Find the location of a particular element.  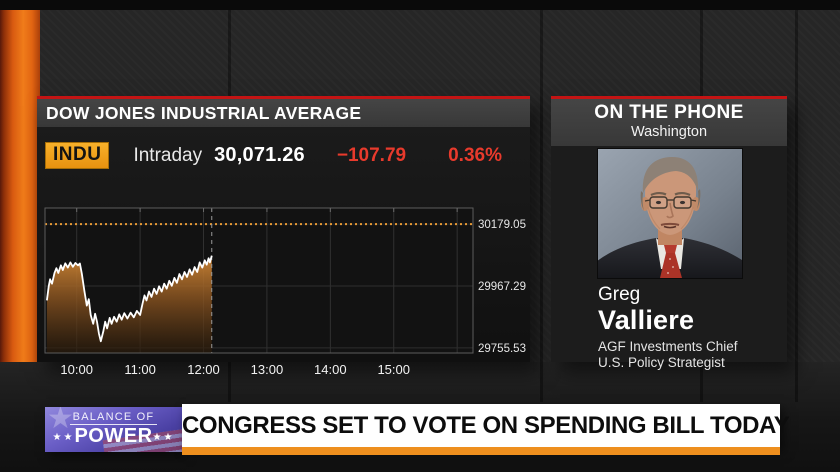

guest-portrait-illustration is located at coordinates (670, 213).